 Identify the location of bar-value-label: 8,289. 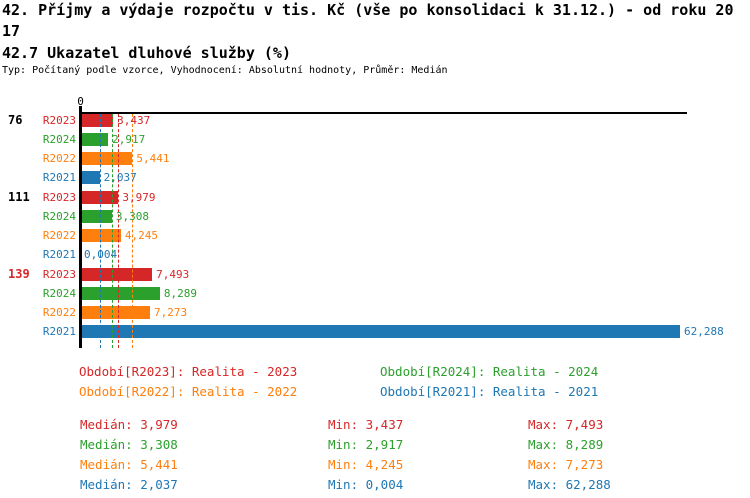
(180, 293).